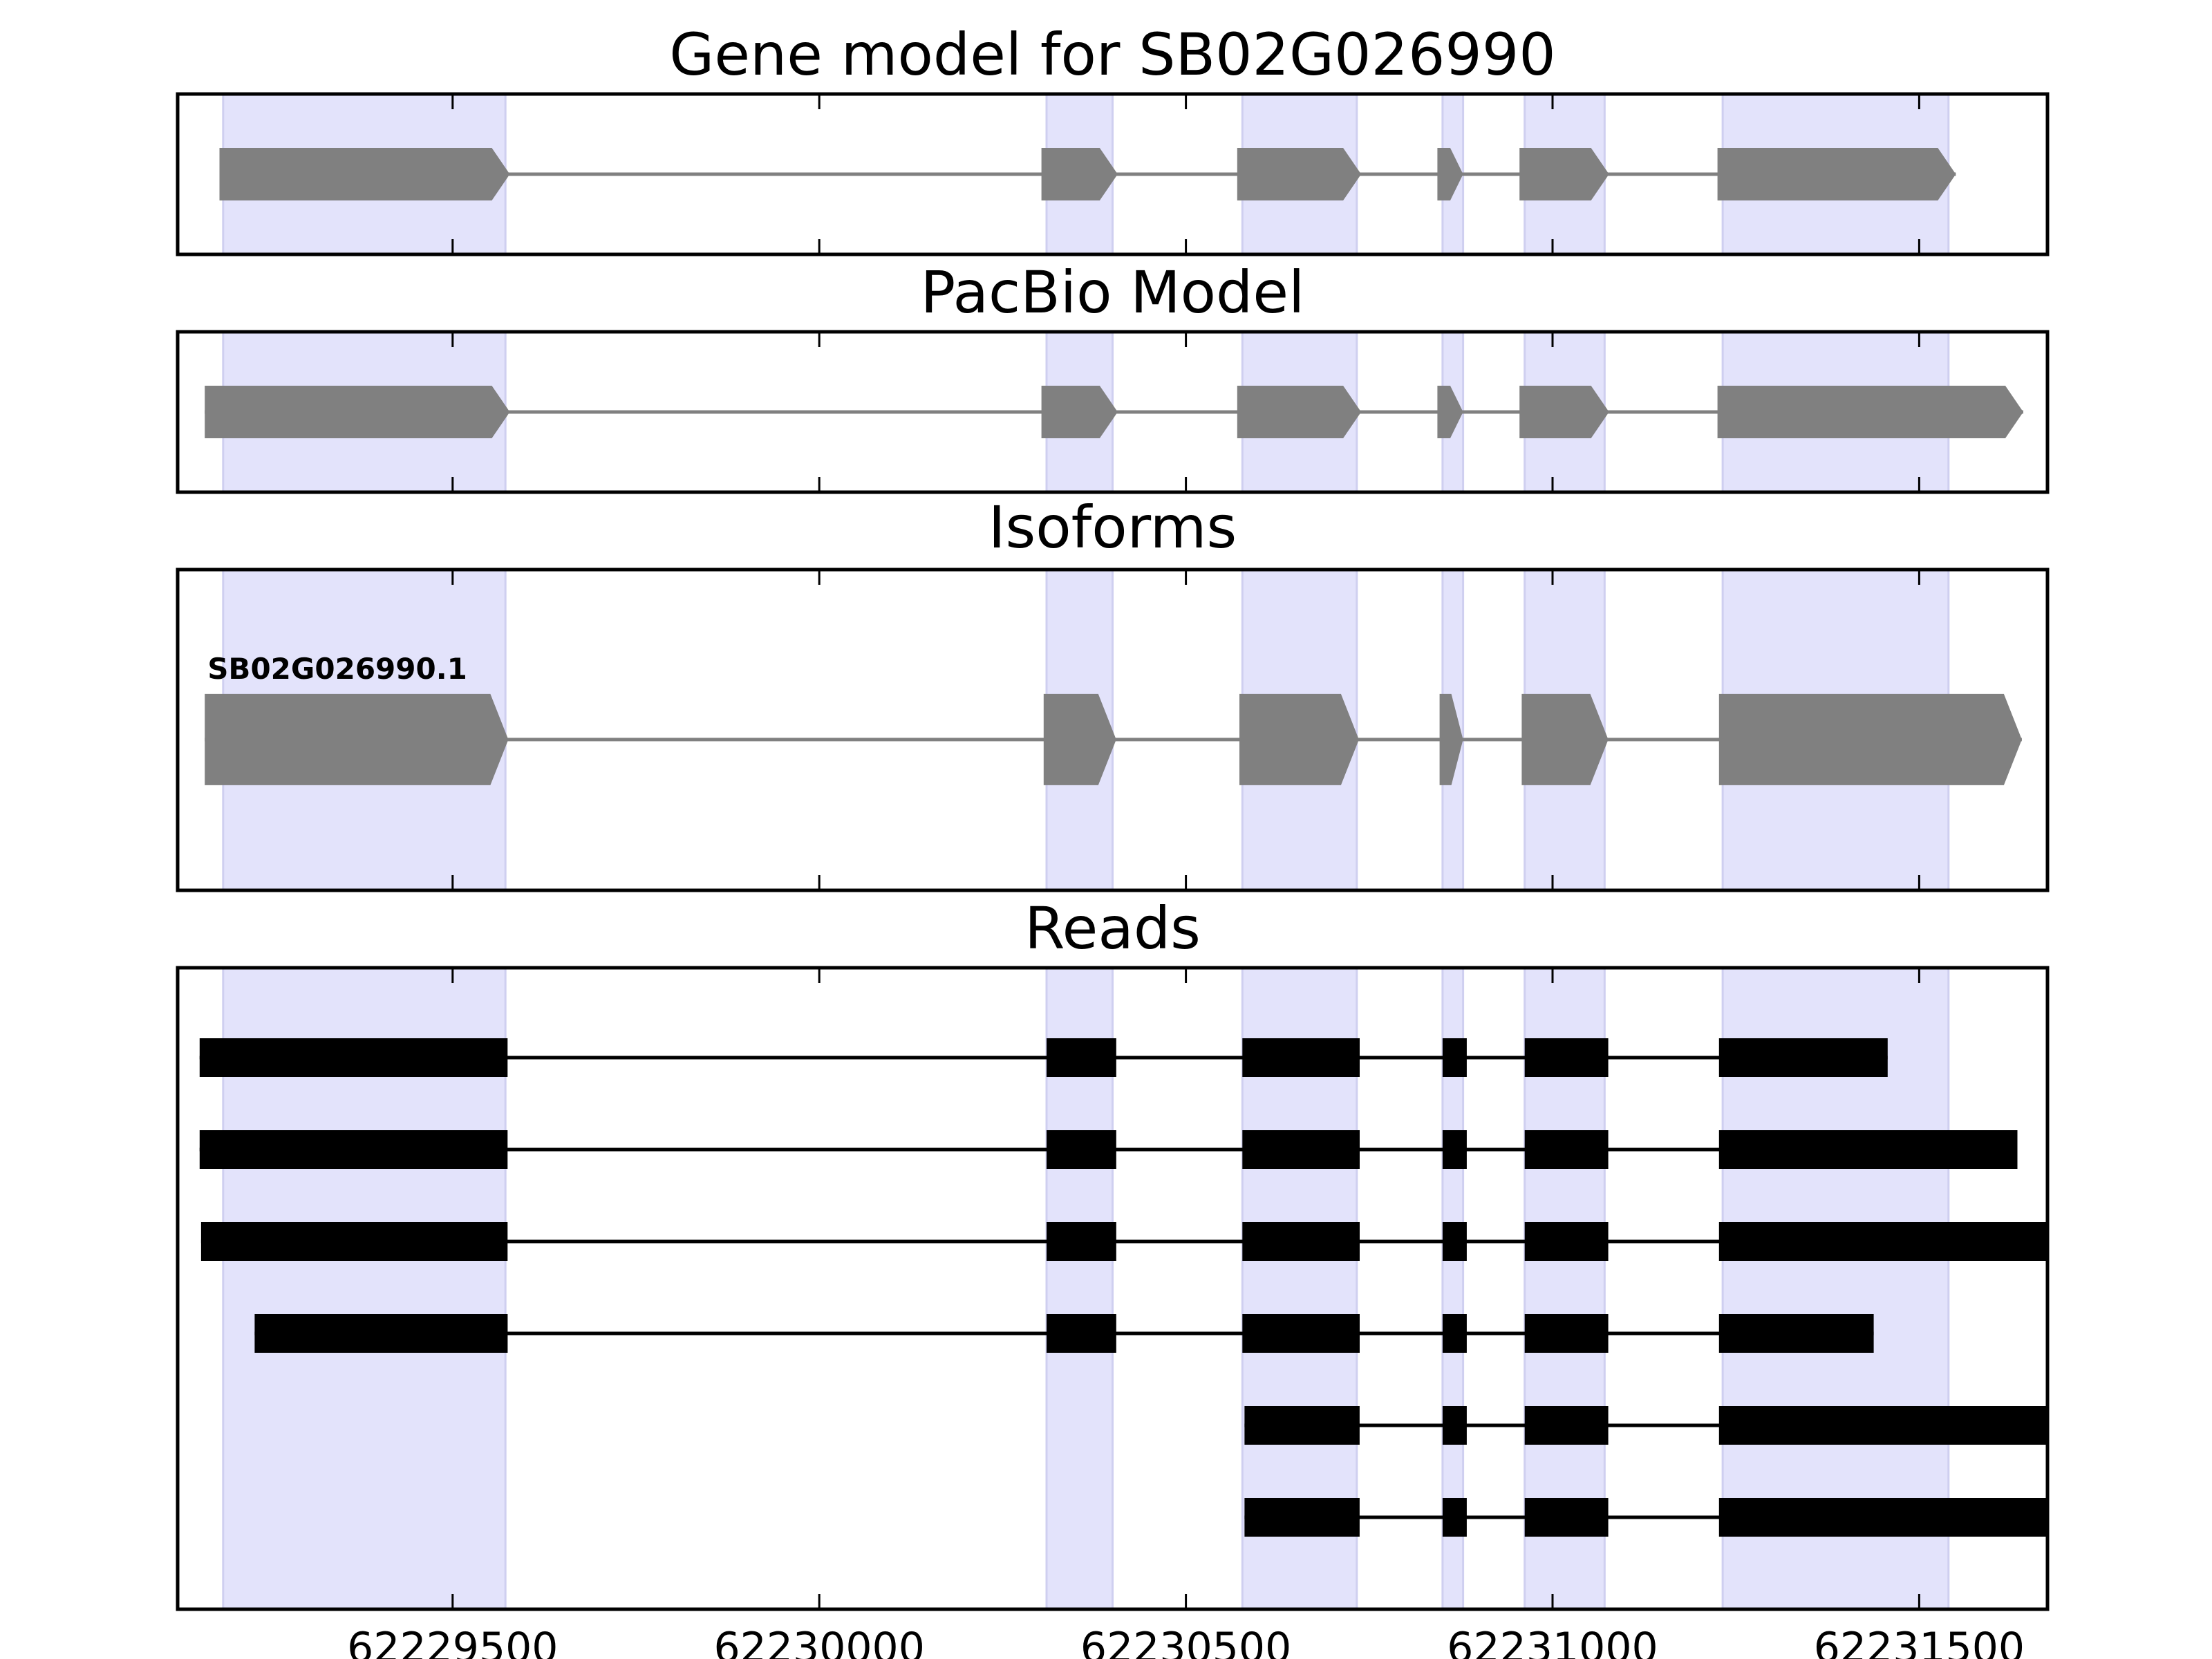  I want to click on x-tick-label: 62230000, so click(819, 1642).